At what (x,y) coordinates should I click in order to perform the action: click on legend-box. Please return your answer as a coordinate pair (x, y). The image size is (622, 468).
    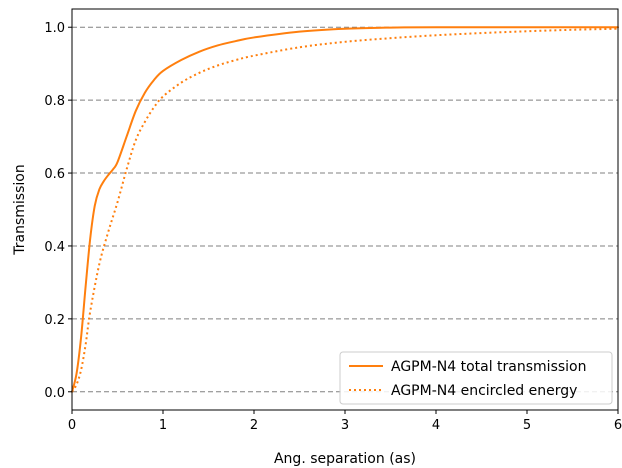
    Looking at the image, I should click on (476, 378).